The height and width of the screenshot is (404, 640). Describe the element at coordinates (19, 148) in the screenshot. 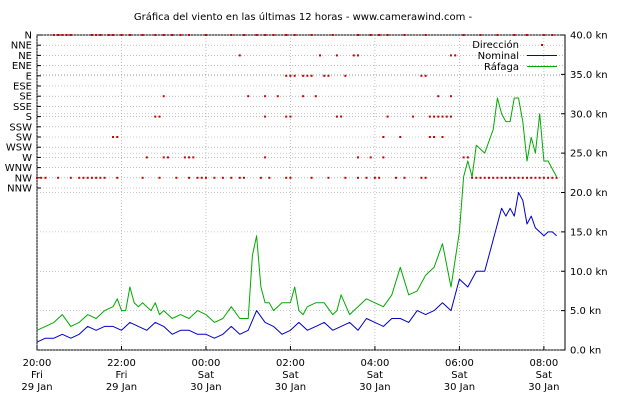

I see `direction-tick-label: WSW` at that location.